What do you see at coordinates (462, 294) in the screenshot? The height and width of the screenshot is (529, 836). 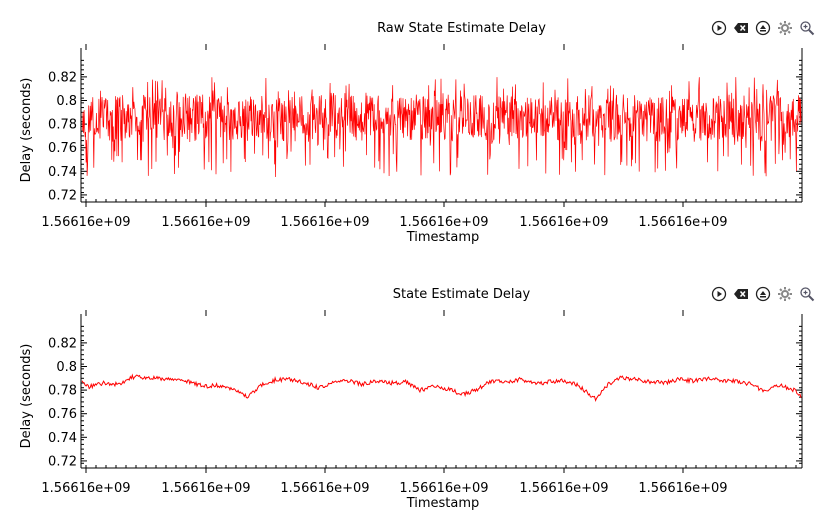 I see `chart-title: State Estimate Delay` at bounding box center [462, 294].